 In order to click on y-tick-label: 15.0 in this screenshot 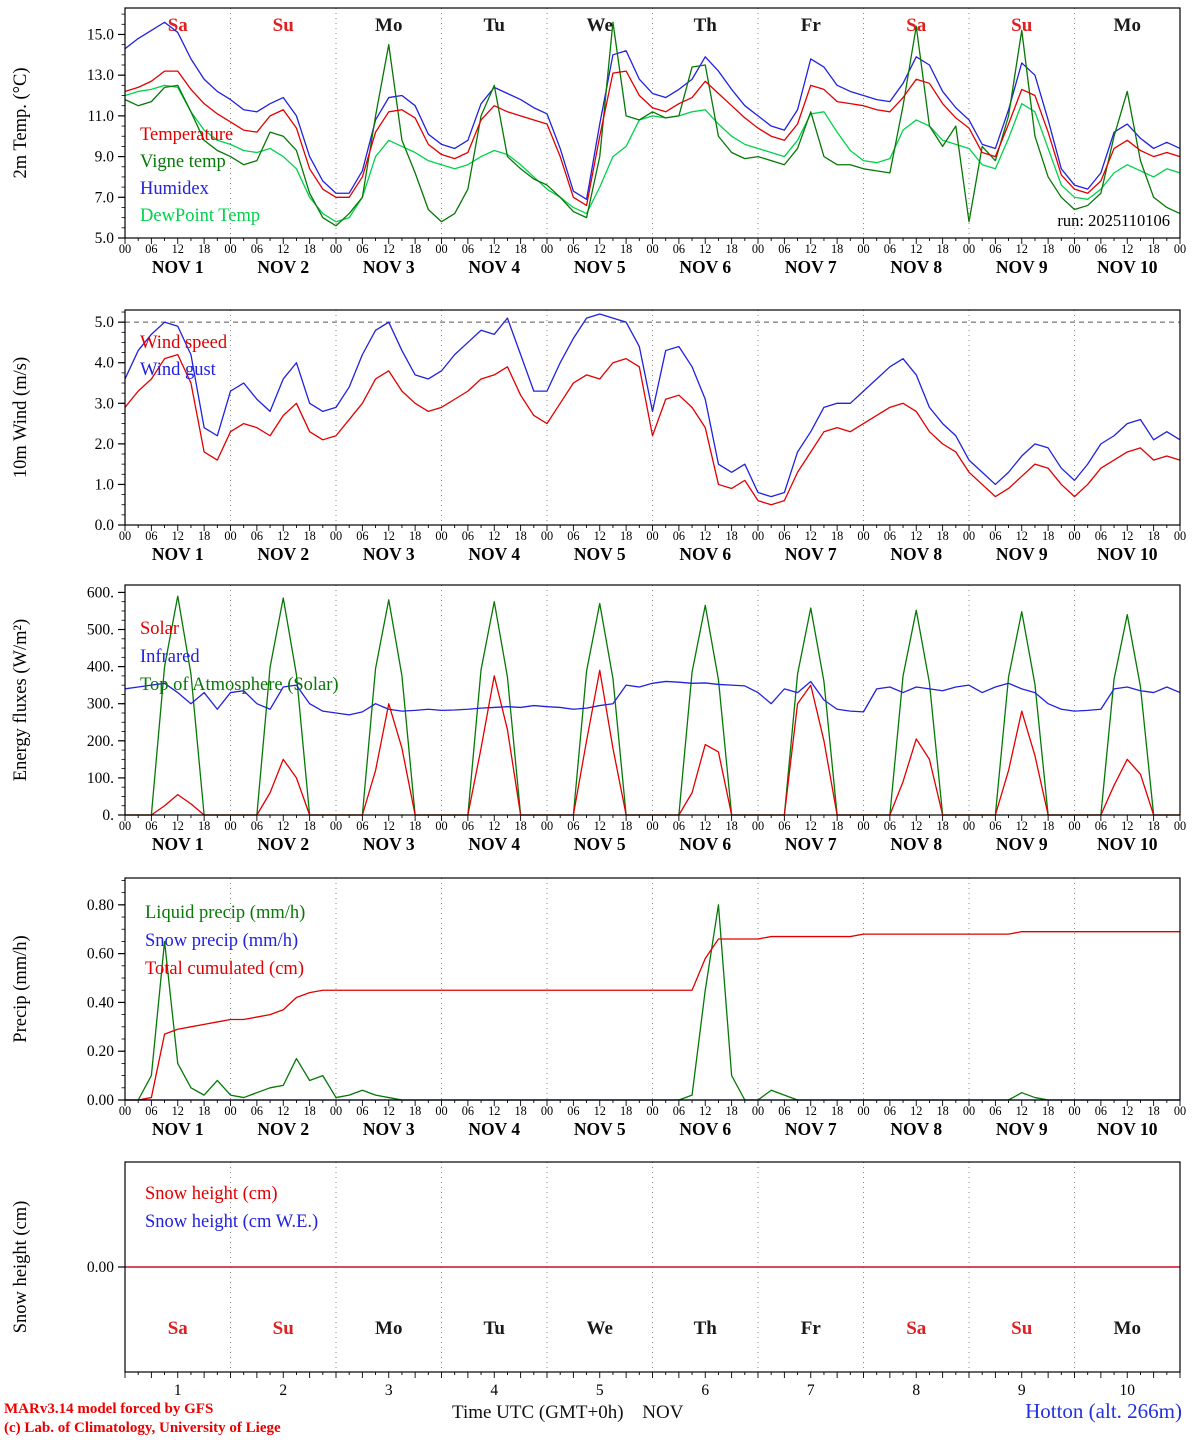, I will do `click(100, 34)`.